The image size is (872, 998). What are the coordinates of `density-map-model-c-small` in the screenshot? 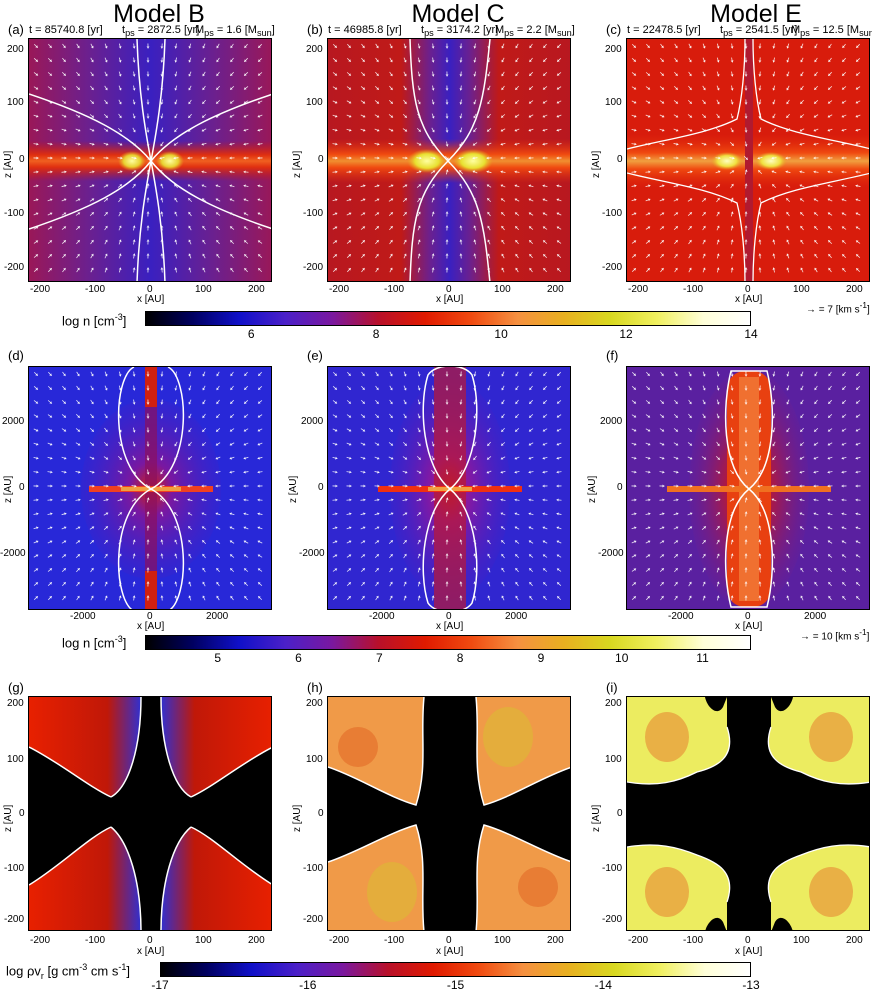 It's located at (449, 160).